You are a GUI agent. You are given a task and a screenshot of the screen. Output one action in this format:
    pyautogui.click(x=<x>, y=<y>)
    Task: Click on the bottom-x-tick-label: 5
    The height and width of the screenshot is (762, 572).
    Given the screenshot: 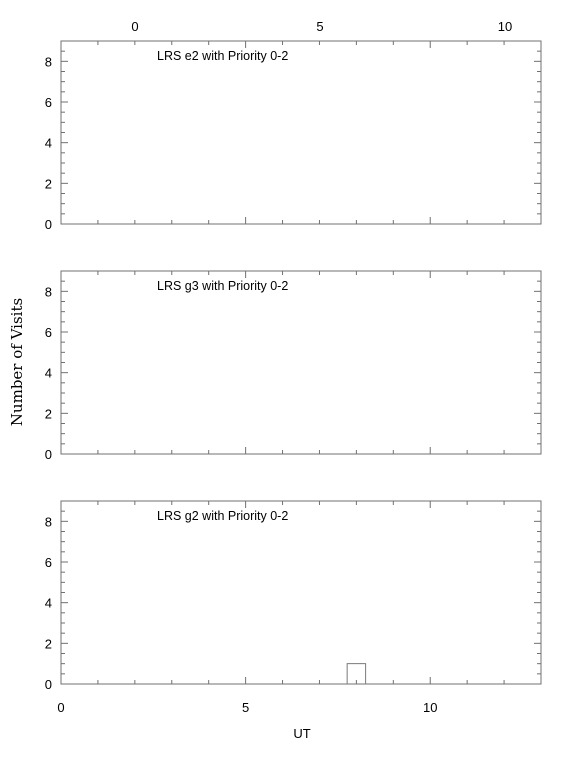 What is the action you would take?
    pyautogui.click(x=245, y=707)
    